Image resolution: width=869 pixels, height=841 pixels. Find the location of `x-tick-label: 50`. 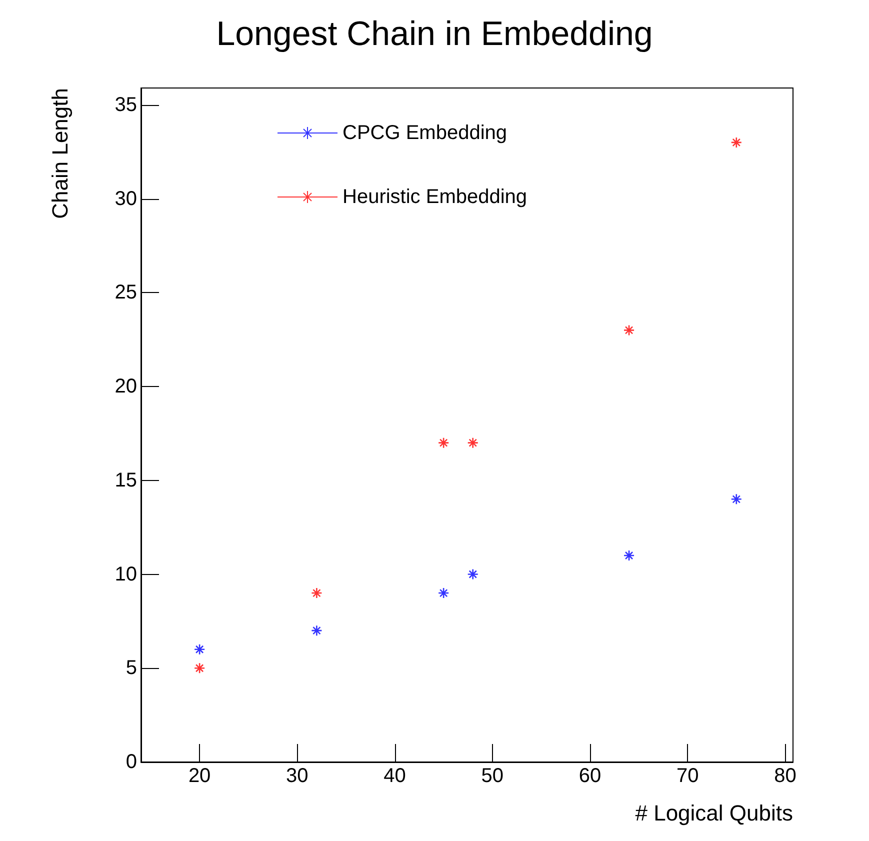

x-tick-label: 50 is located at coordinates (492, 776).